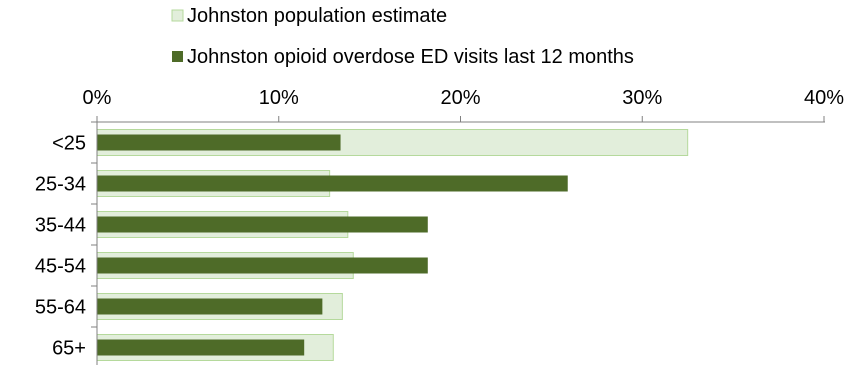  What do you see at coordinates (60, 308) in the screenshot?
I see `category-label: 55-64` at bounding box center [60, 308].